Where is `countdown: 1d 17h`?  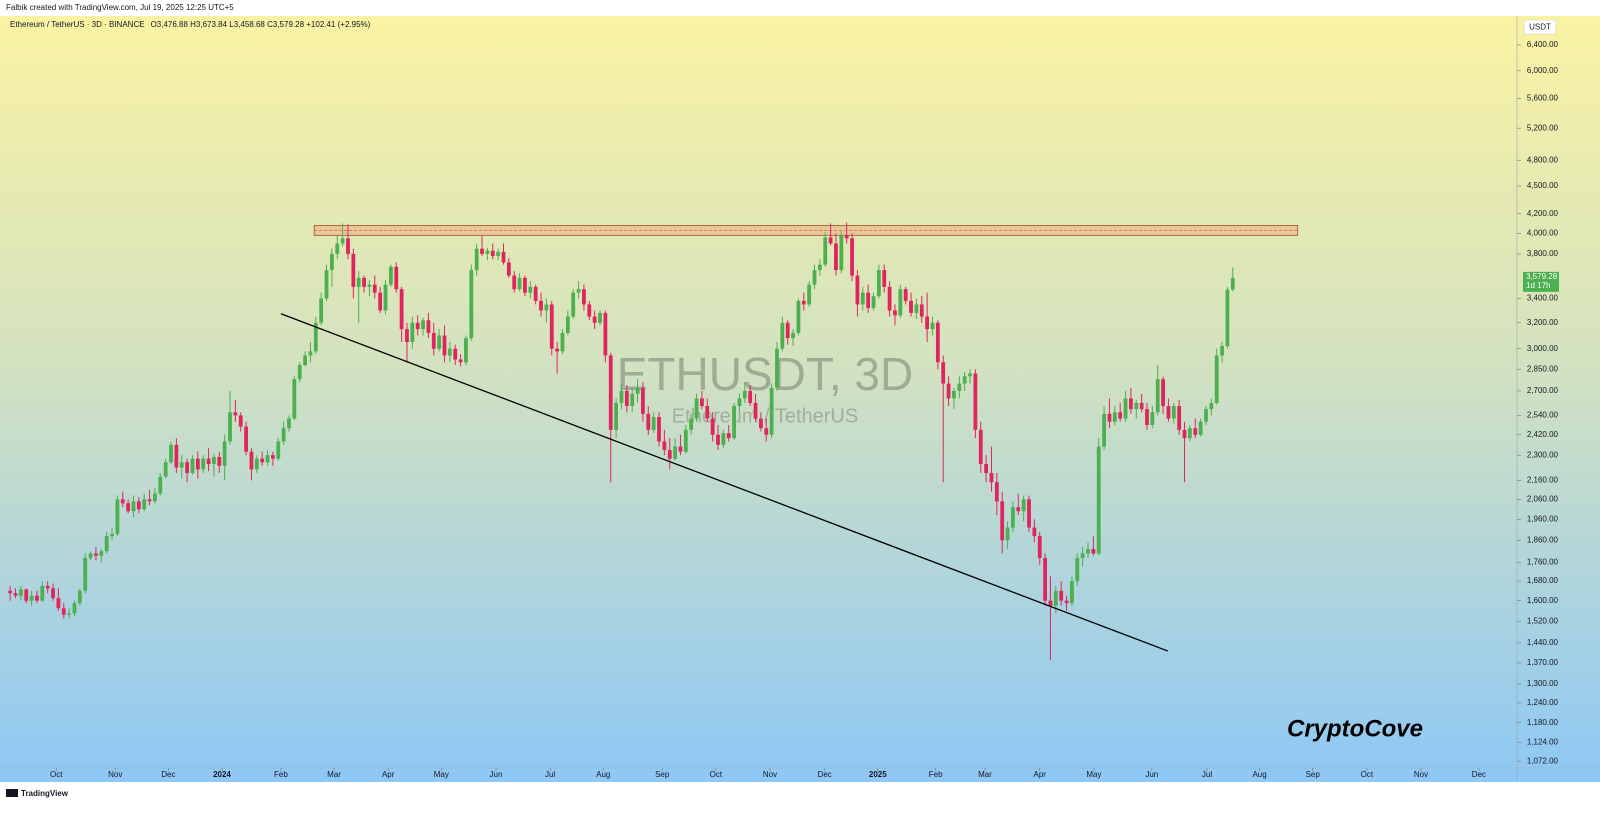
countdown: 1d 17h is located at coordinates (1538, 285).